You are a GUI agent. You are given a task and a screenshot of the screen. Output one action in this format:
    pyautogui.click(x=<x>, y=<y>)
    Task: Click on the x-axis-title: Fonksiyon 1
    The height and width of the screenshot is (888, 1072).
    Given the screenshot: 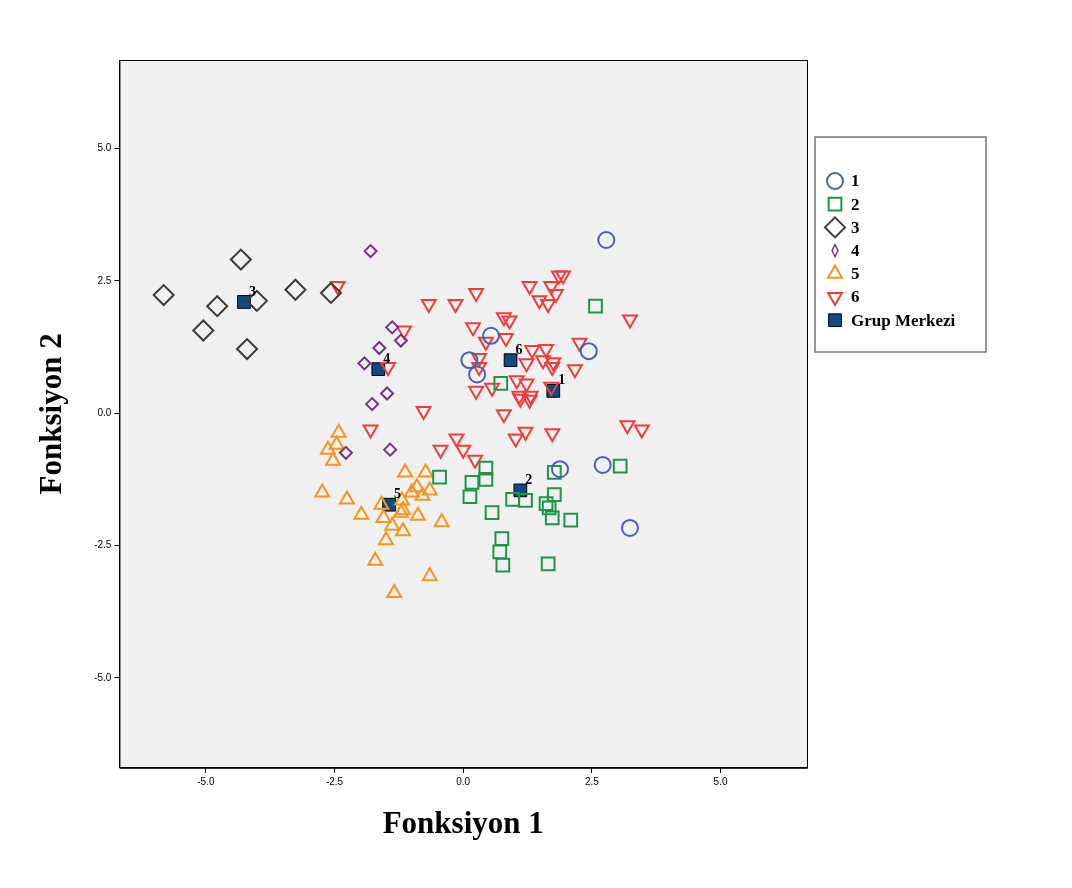 What is the action you would take?
    pyautogui.click(x=463, y=823)
    